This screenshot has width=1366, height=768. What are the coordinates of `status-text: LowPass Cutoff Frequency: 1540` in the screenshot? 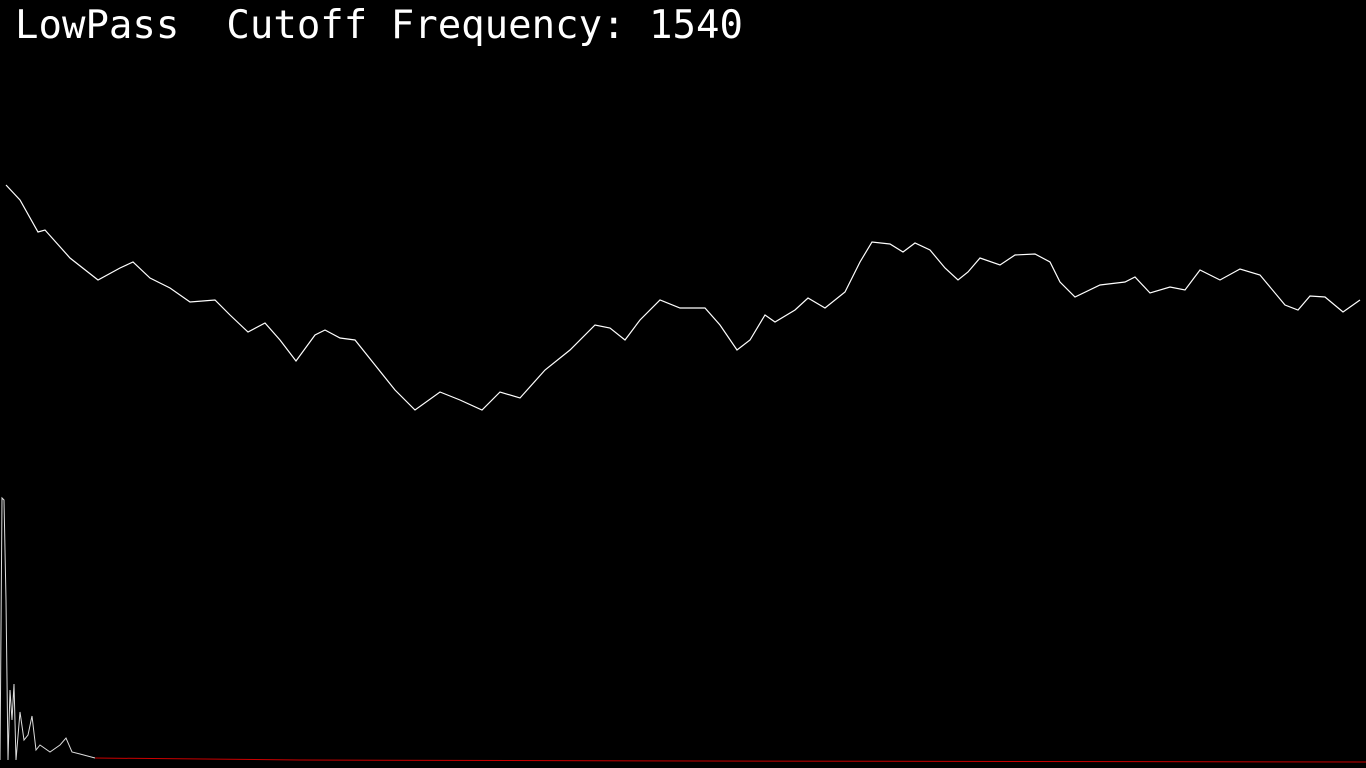 It's located at (379, 26).